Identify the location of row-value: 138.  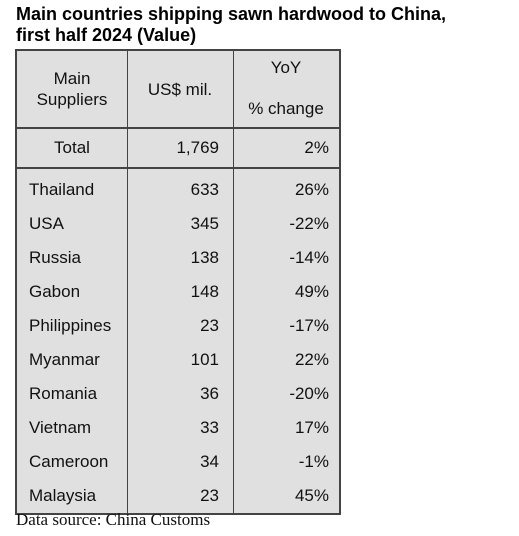
(204, 257).